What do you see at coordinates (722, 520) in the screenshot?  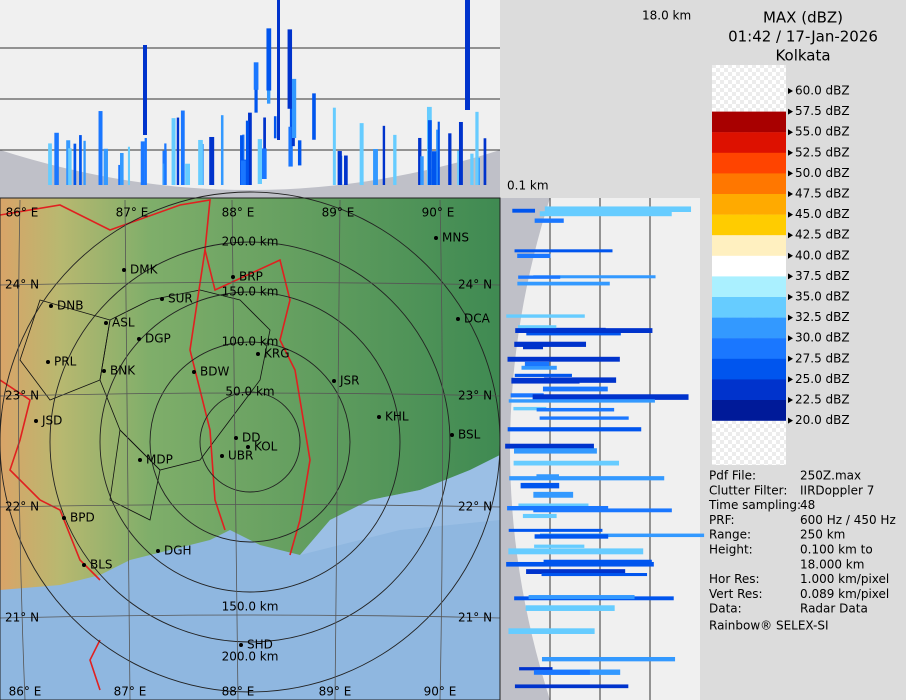 I see `info-key: PRF:` at bounding box center [722, 520].